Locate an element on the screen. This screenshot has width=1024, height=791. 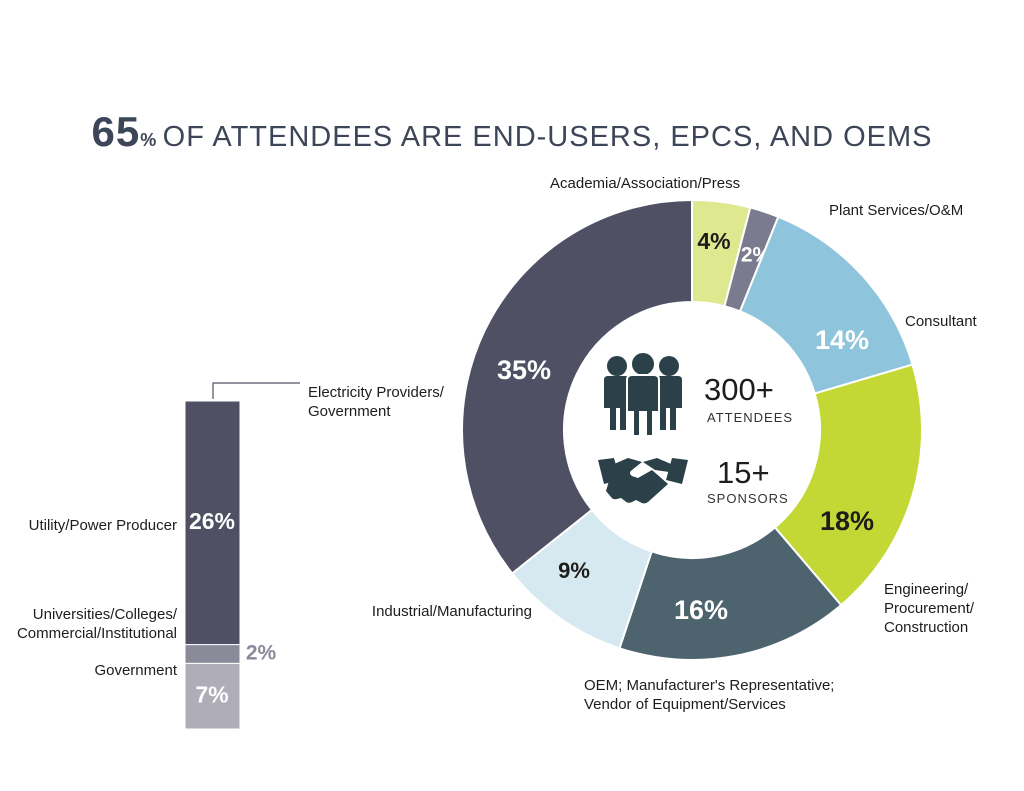
attendees-count: 300+ is located at coordinates (739, 389).